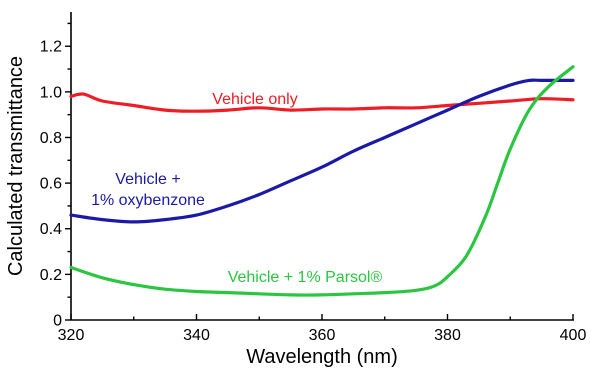 This screenshot has width=591, height=368. I want to click on x-tick-label: 380, so click(447, 335).